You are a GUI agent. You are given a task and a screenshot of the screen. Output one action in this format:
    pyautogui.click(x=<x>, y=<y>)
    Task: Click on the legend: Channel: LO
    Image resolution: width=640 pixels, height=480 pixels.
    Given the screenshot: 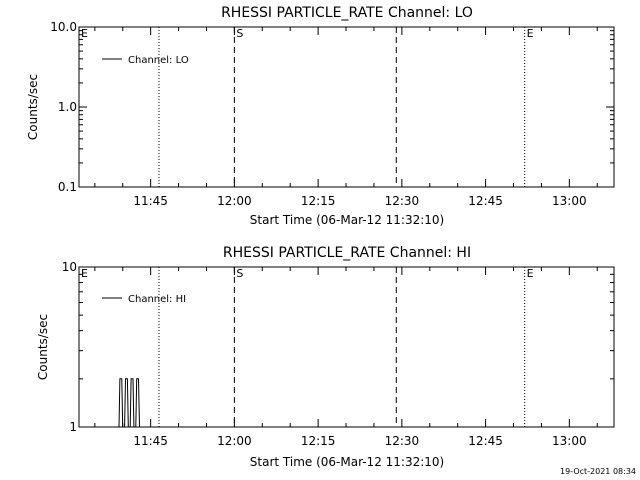 What is the action you would take?
    pyautogui.click(x=145, y=60)
    